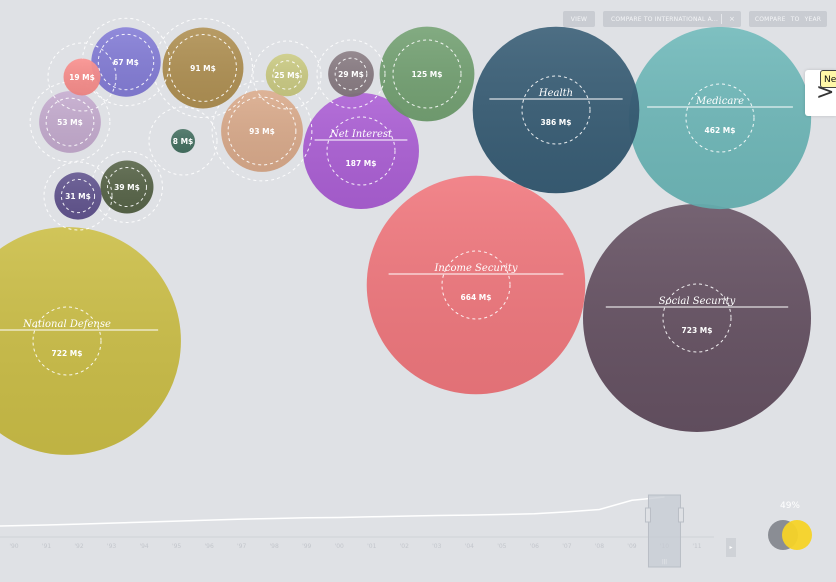  What do you see at coordinates (111, 546) in the screenshot?
I see `timeline-tick: '93` at bounding box center [111, 546].